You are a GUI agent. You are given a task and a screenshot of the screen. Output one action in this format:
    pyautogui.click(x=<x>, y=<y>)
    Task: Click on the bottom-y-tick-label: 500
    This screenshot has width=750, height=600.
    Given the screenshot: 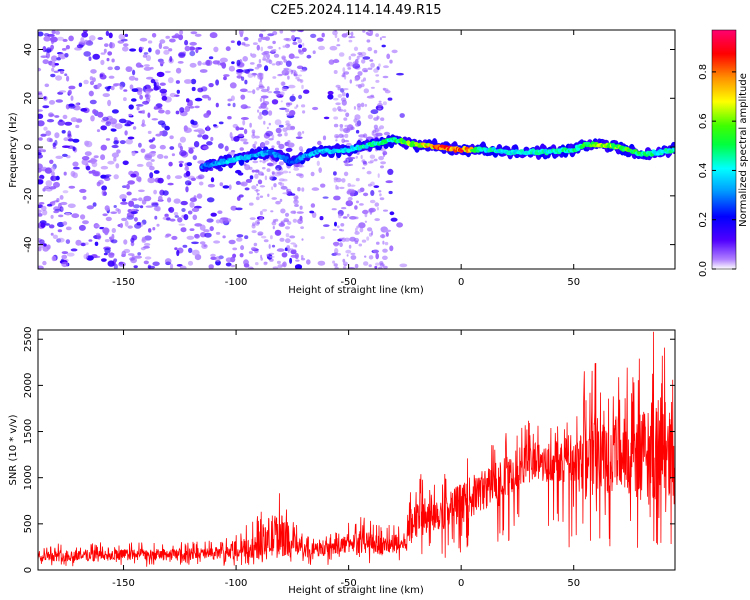 What is the action you would take?
    pyautogui.click(x=28, y=523)
    